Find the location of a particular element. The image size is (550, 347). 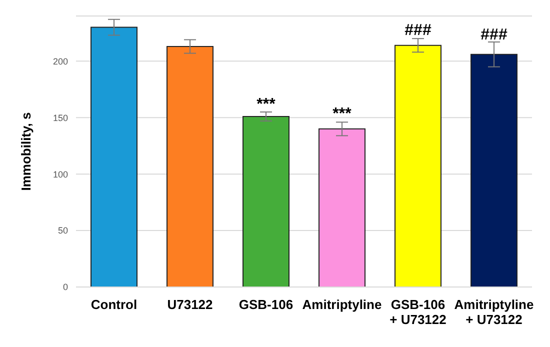

y-tick-label: 150 is located at coordinates (60, 117).